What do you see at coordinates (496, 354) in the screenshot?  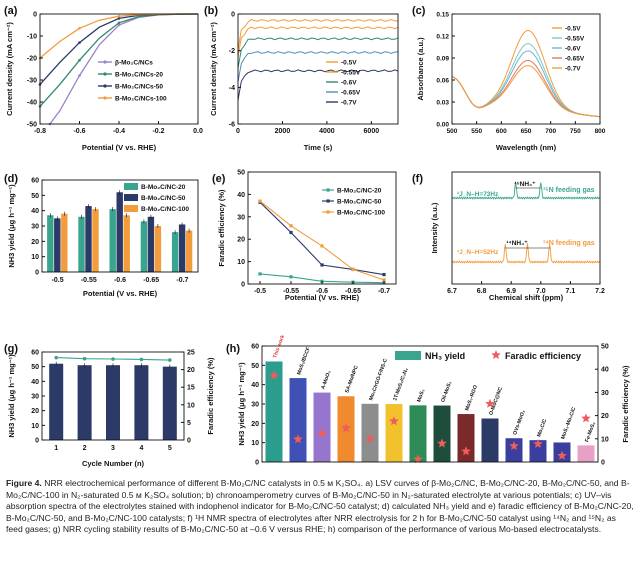 I see `legend-star` at bounding box center [496, 354].